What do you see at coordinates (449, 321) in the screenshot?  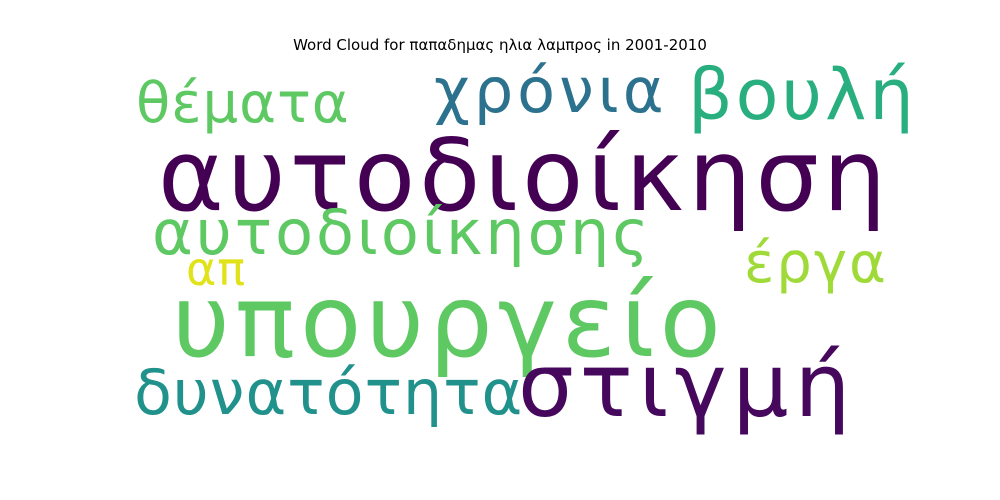 I see `word-2: υπουργείο` at bounding box center [449, 321].